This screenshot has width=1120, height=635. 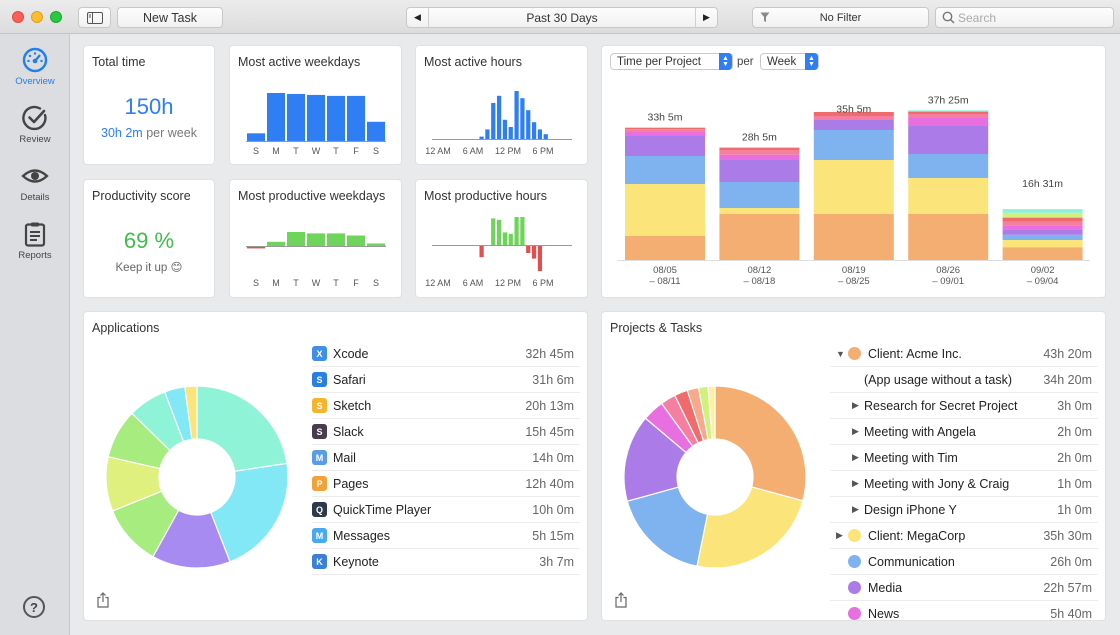 I want to click on bar-total-label: 37h 25m, so click(x=948, y=100).